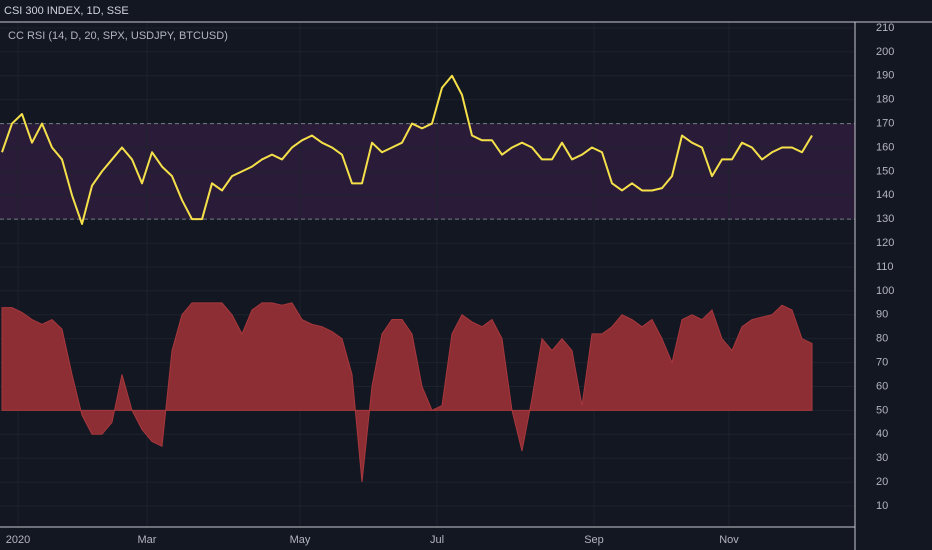  What do you see at coordinates (885, 291) in the screenshot?
I see `y-tick-label: 100` at bounding box center [885, 291].